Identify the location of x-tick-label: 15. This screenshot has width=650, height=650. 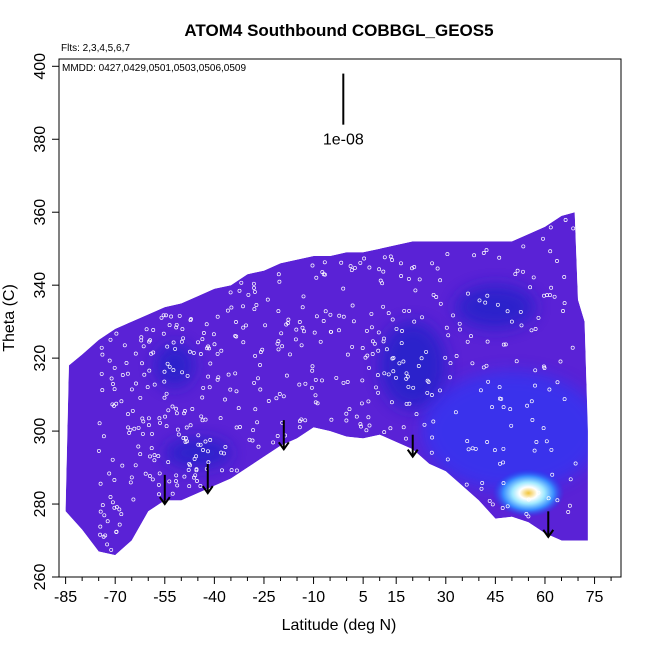
(396, 597).